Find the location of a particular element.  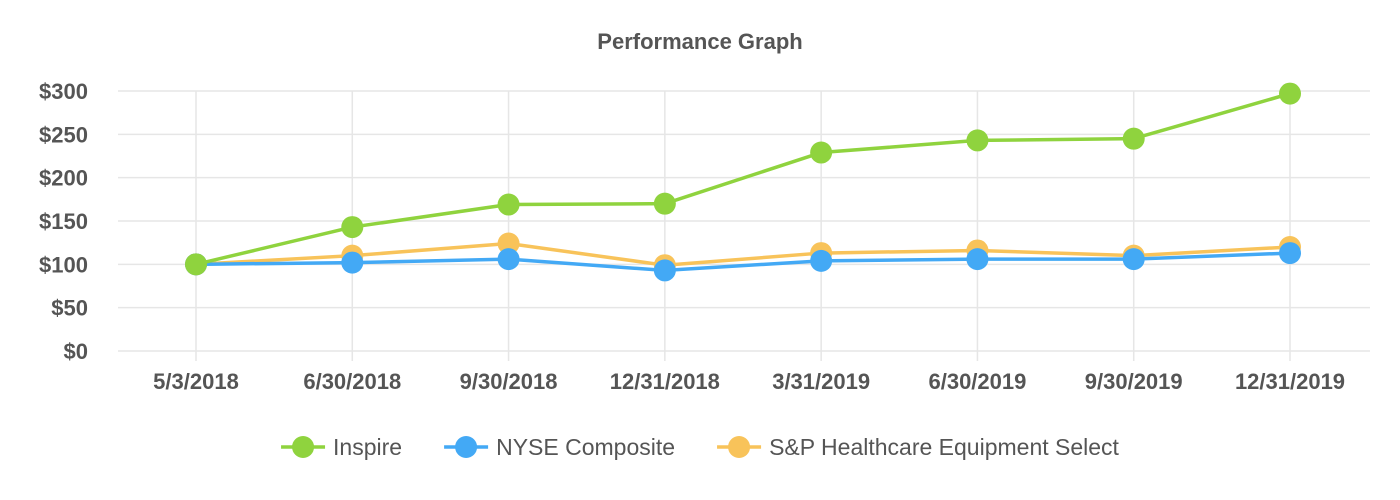

x-tick-label: 12/31/2018 is located at coordinates (665, 381).